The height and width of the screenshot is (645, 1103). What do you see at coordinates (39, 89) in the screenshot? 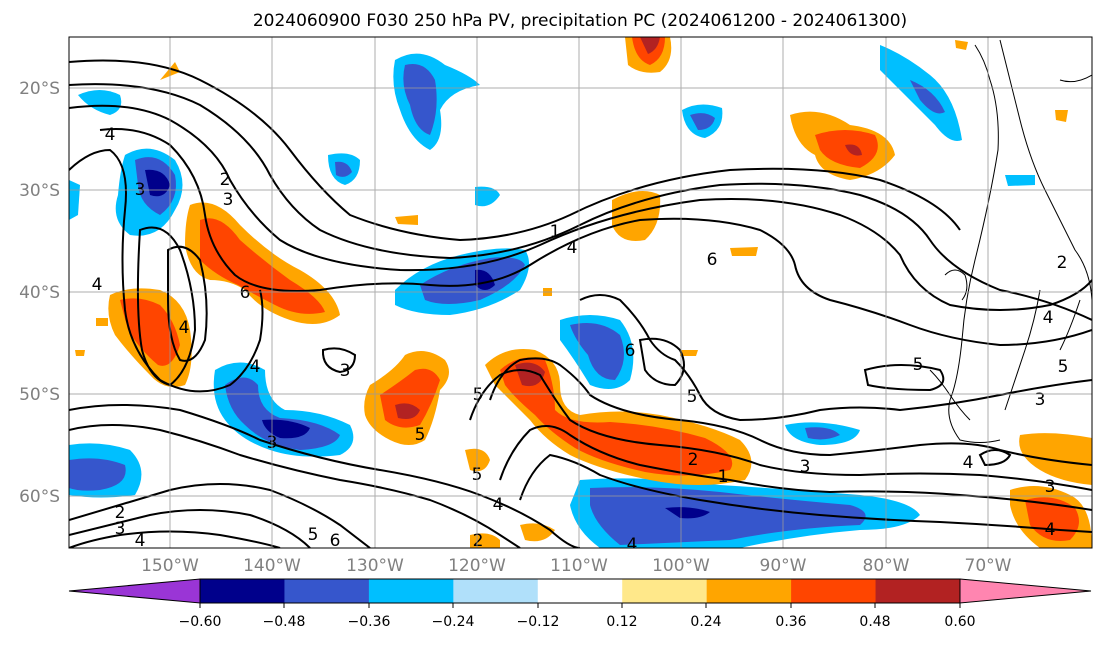
I see `lat-label: 20°S` at bounding box center [39, 89].